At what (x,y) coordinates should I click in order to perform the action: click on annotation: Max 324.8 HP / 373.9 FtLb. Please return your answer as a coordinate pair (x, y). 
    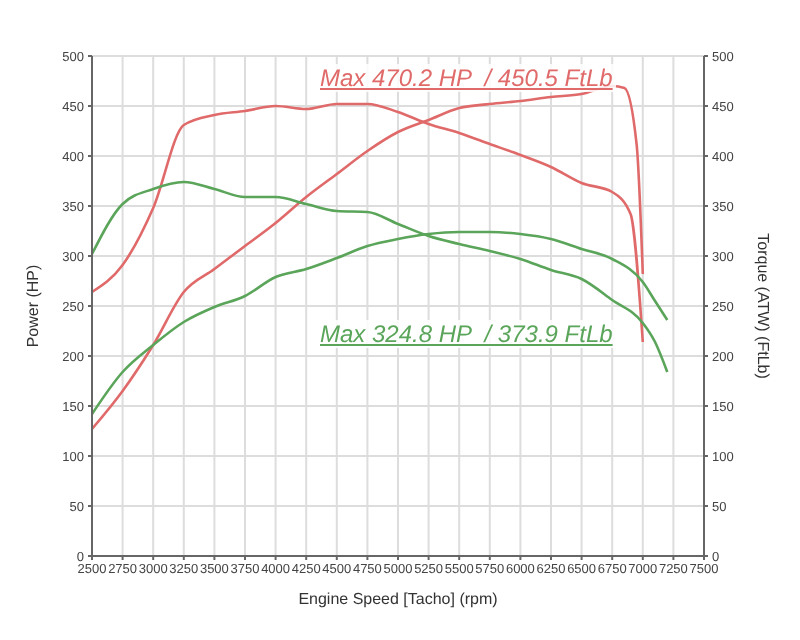
    Looking at the image, I should click on (466, 334).